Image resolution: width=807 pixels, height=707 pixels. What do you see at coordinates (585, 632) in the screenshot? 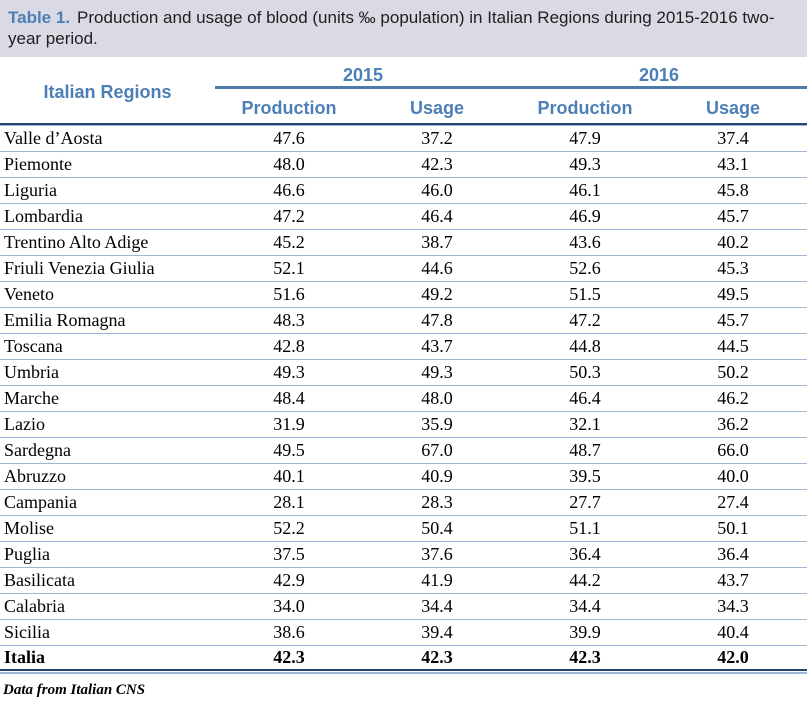
I see `value-cell: 39.9` at bounding box center [585, 632].